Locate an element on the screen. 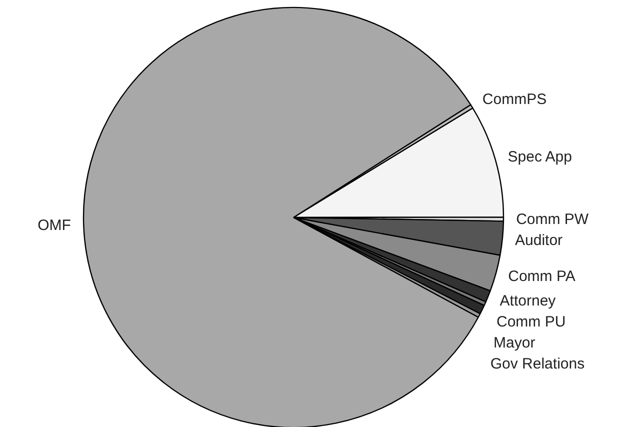 Image resolution: width=640 pixels, height=427 pixels. slice-label: Attorney is located at coordinates (528, 301).